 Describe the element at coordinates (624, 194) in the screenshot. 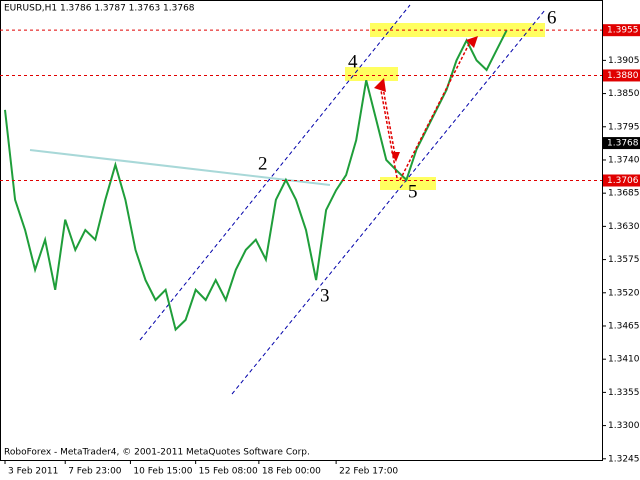

I see `y-tick-label: 1.3685` at that location.